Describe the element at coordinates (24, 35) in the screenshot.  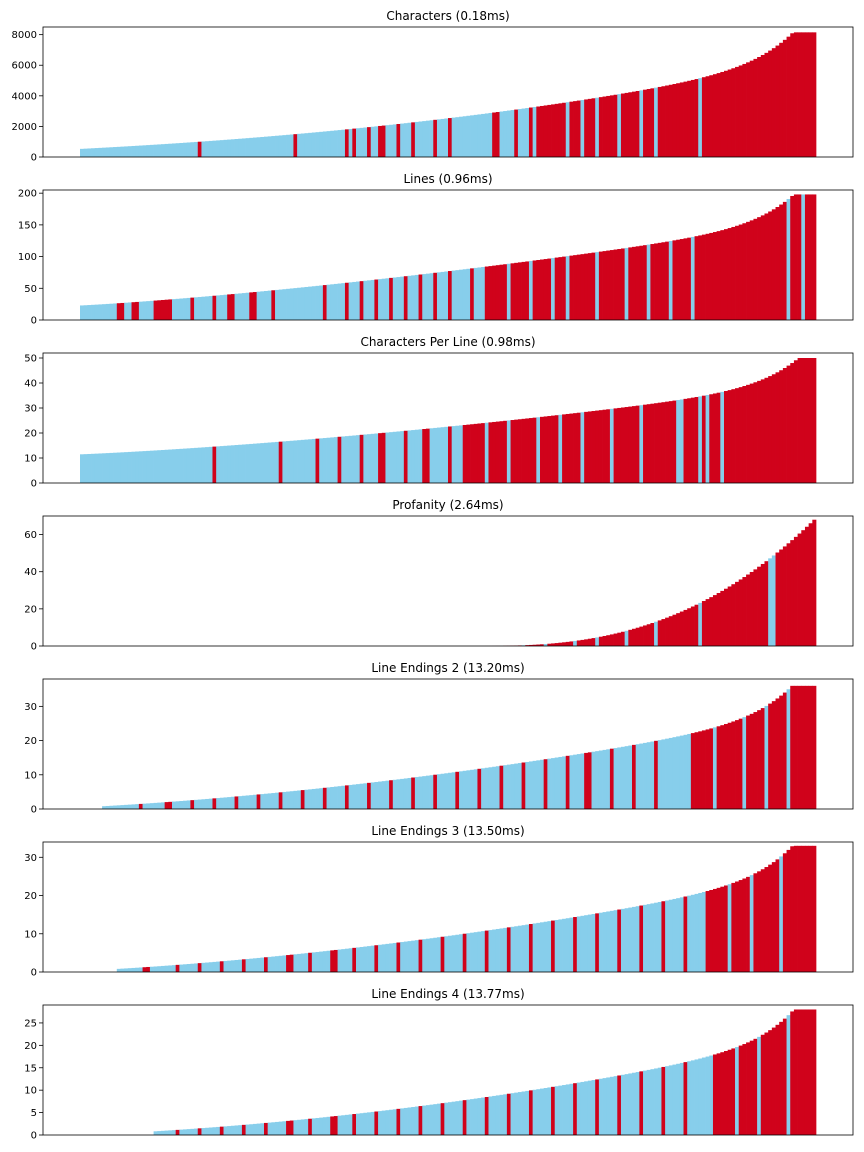
I see `y-tick-label: 8000` at that location.